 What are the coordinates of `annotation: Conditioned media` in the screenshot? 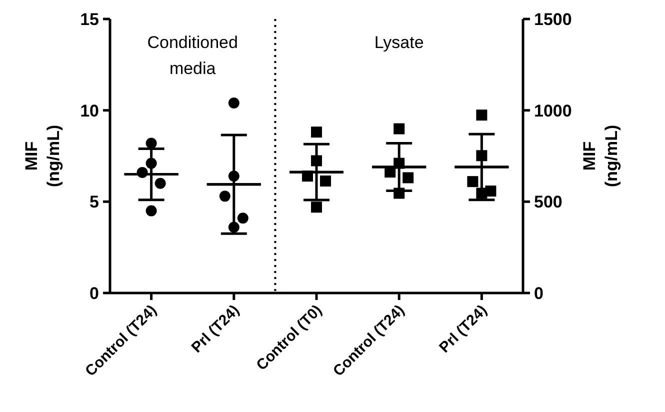 It's located at (192, 55).